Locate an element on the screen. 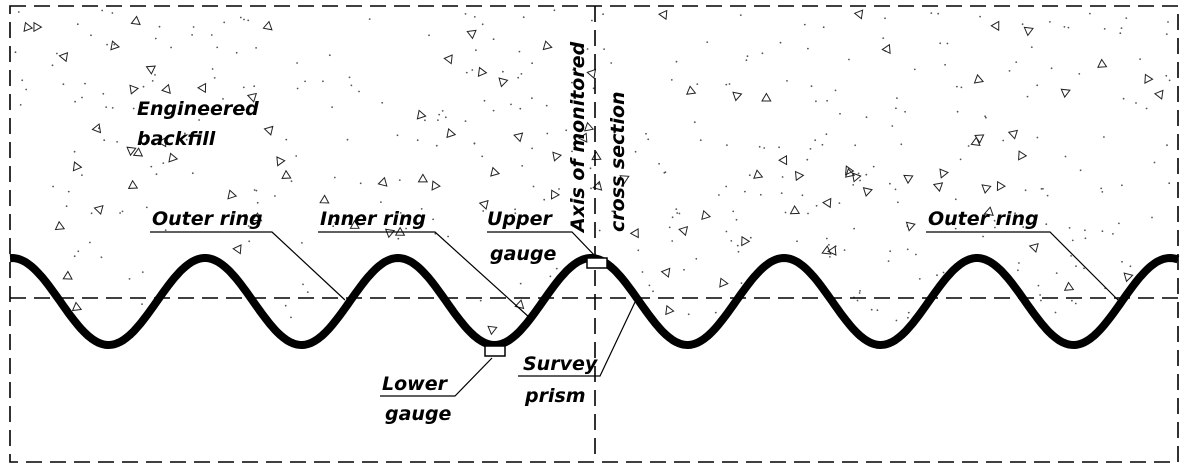 Image resolution: width=1188 pixels, height=467 pixels. label: Axis of monitored is located at coordinates (578, 137).